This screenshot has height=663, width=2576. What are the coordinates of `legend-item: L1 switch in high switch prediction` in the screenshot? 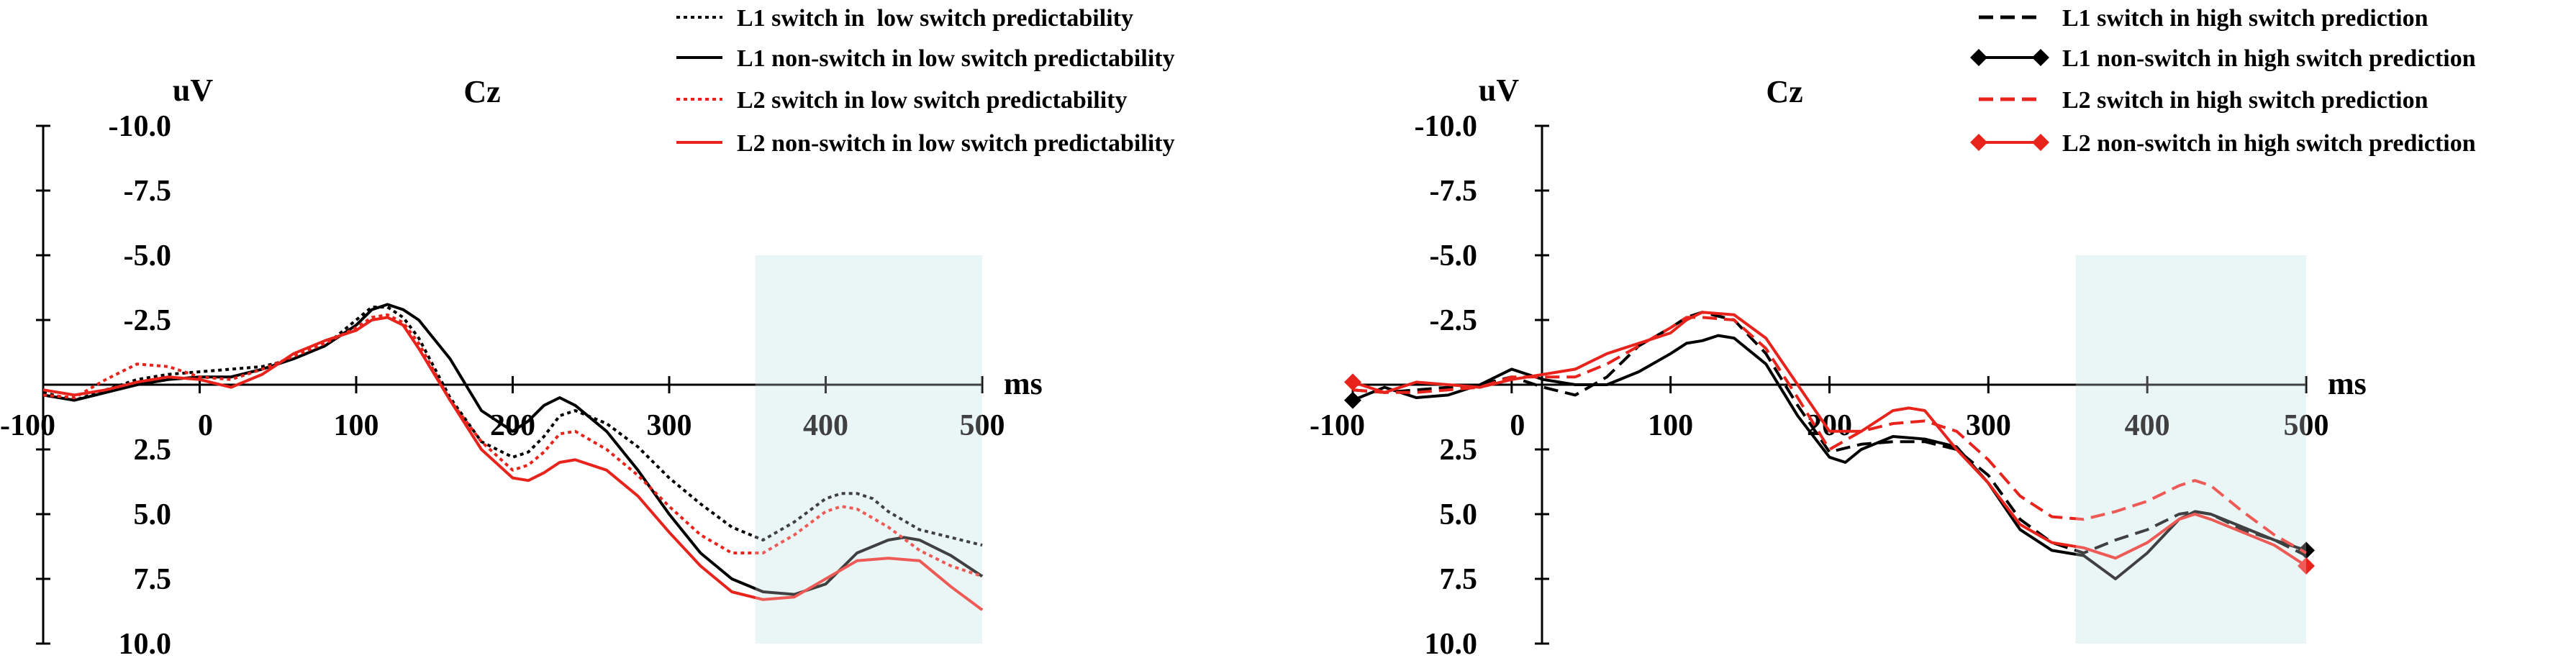 It's located at (2203, 18).